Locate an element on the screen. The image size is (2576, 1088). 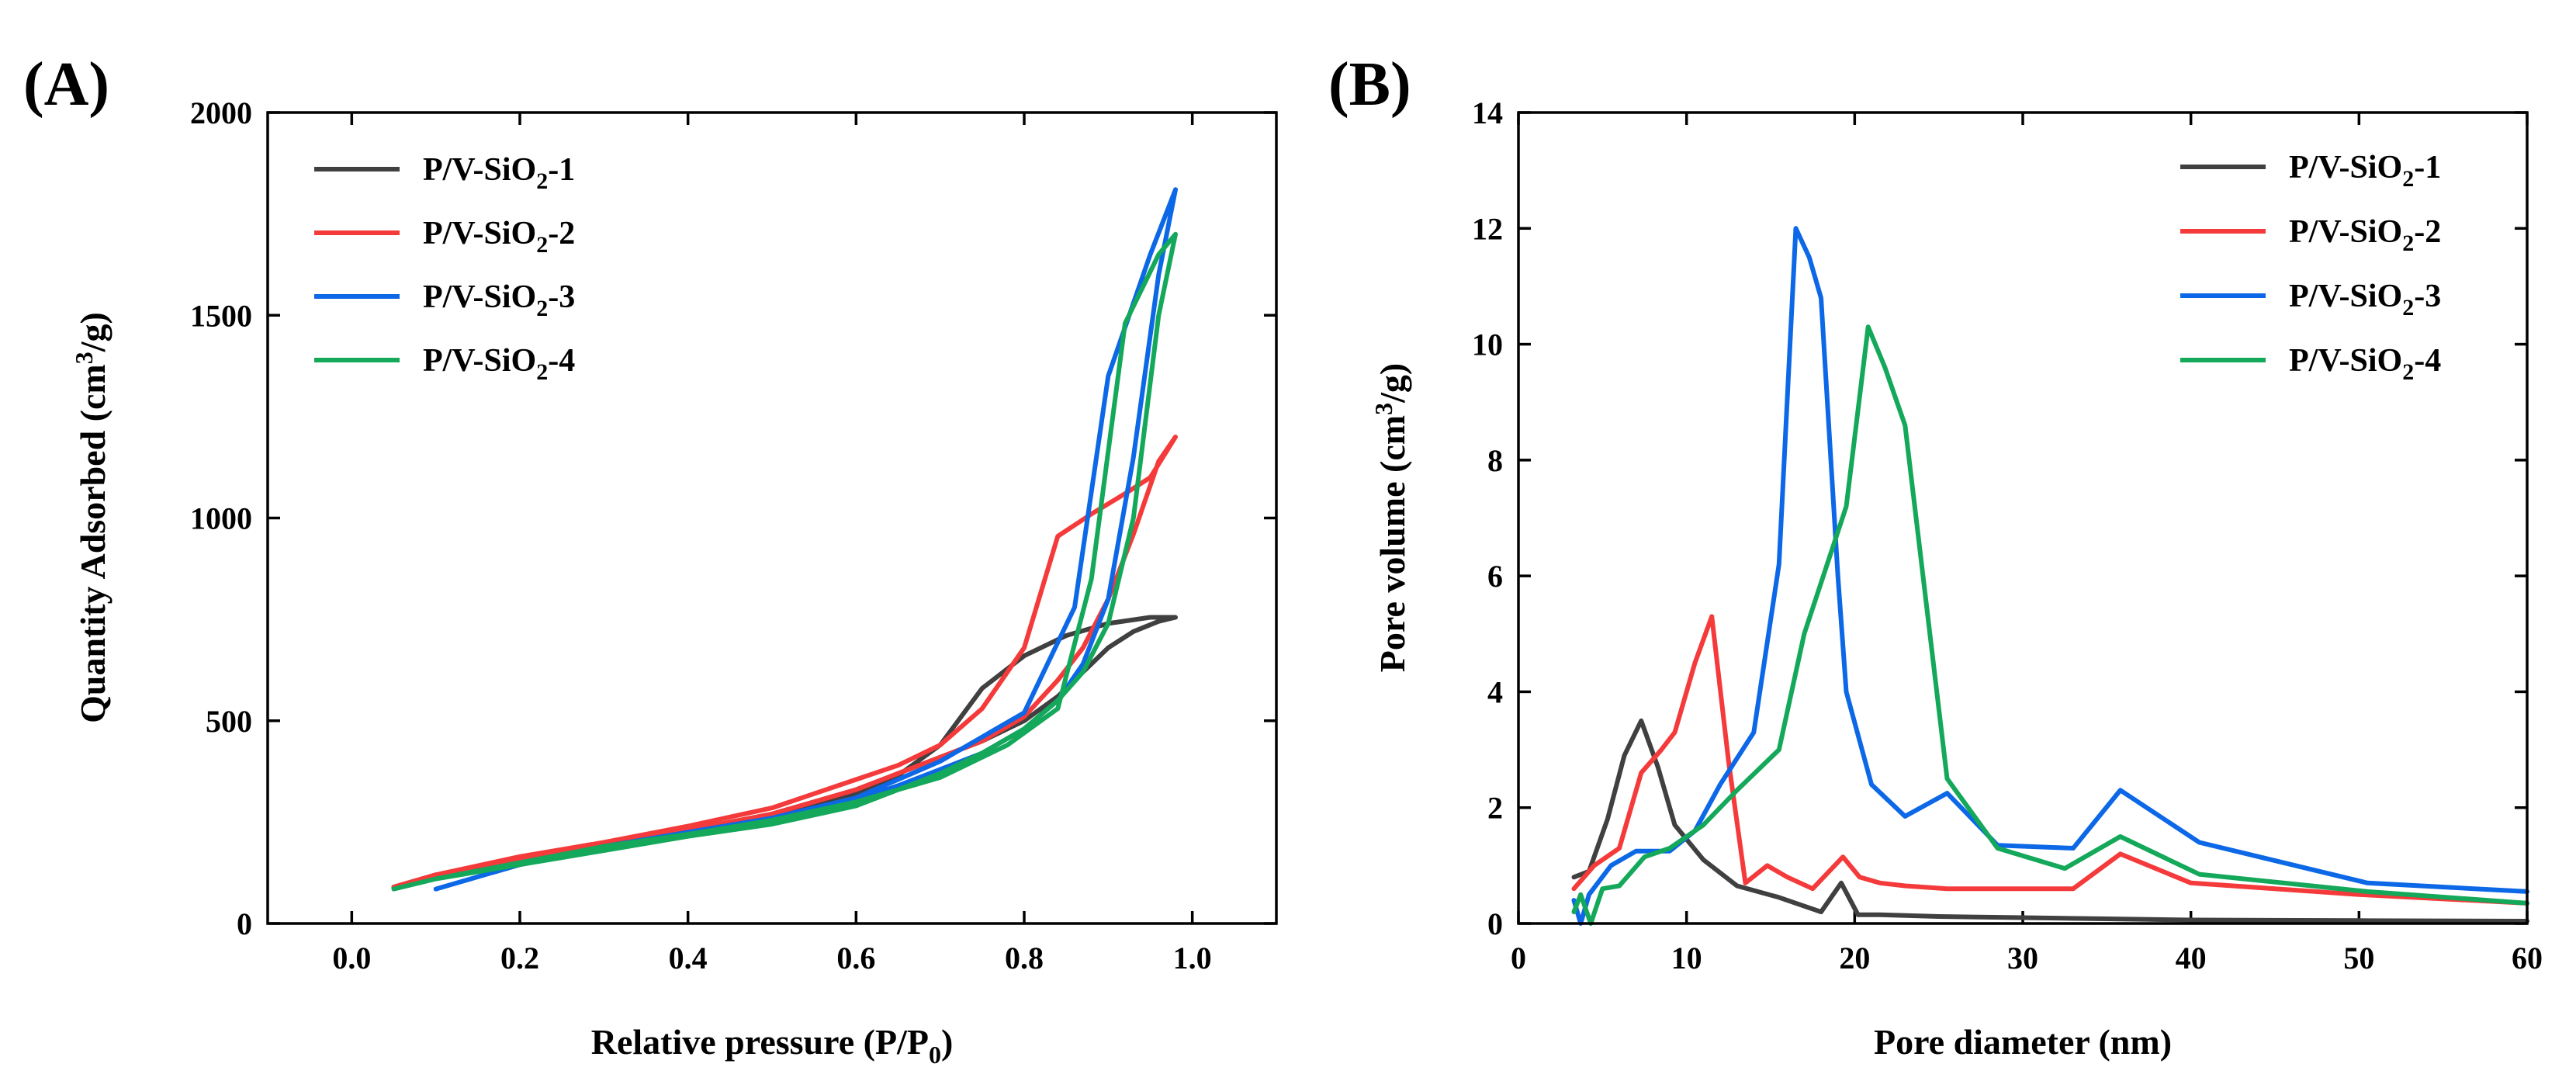
panel-a-xlabel: Relative pressure (P/P0) is located at coordinates (772, 1045).